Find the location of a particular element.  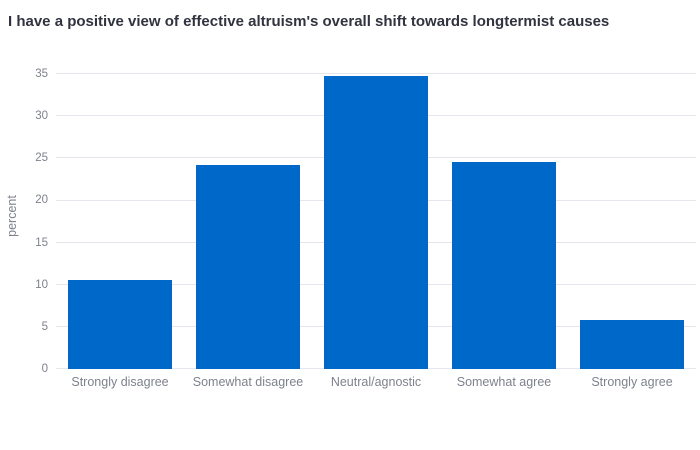

bar-neutral-agnostic is located at coordinates (376, 222).